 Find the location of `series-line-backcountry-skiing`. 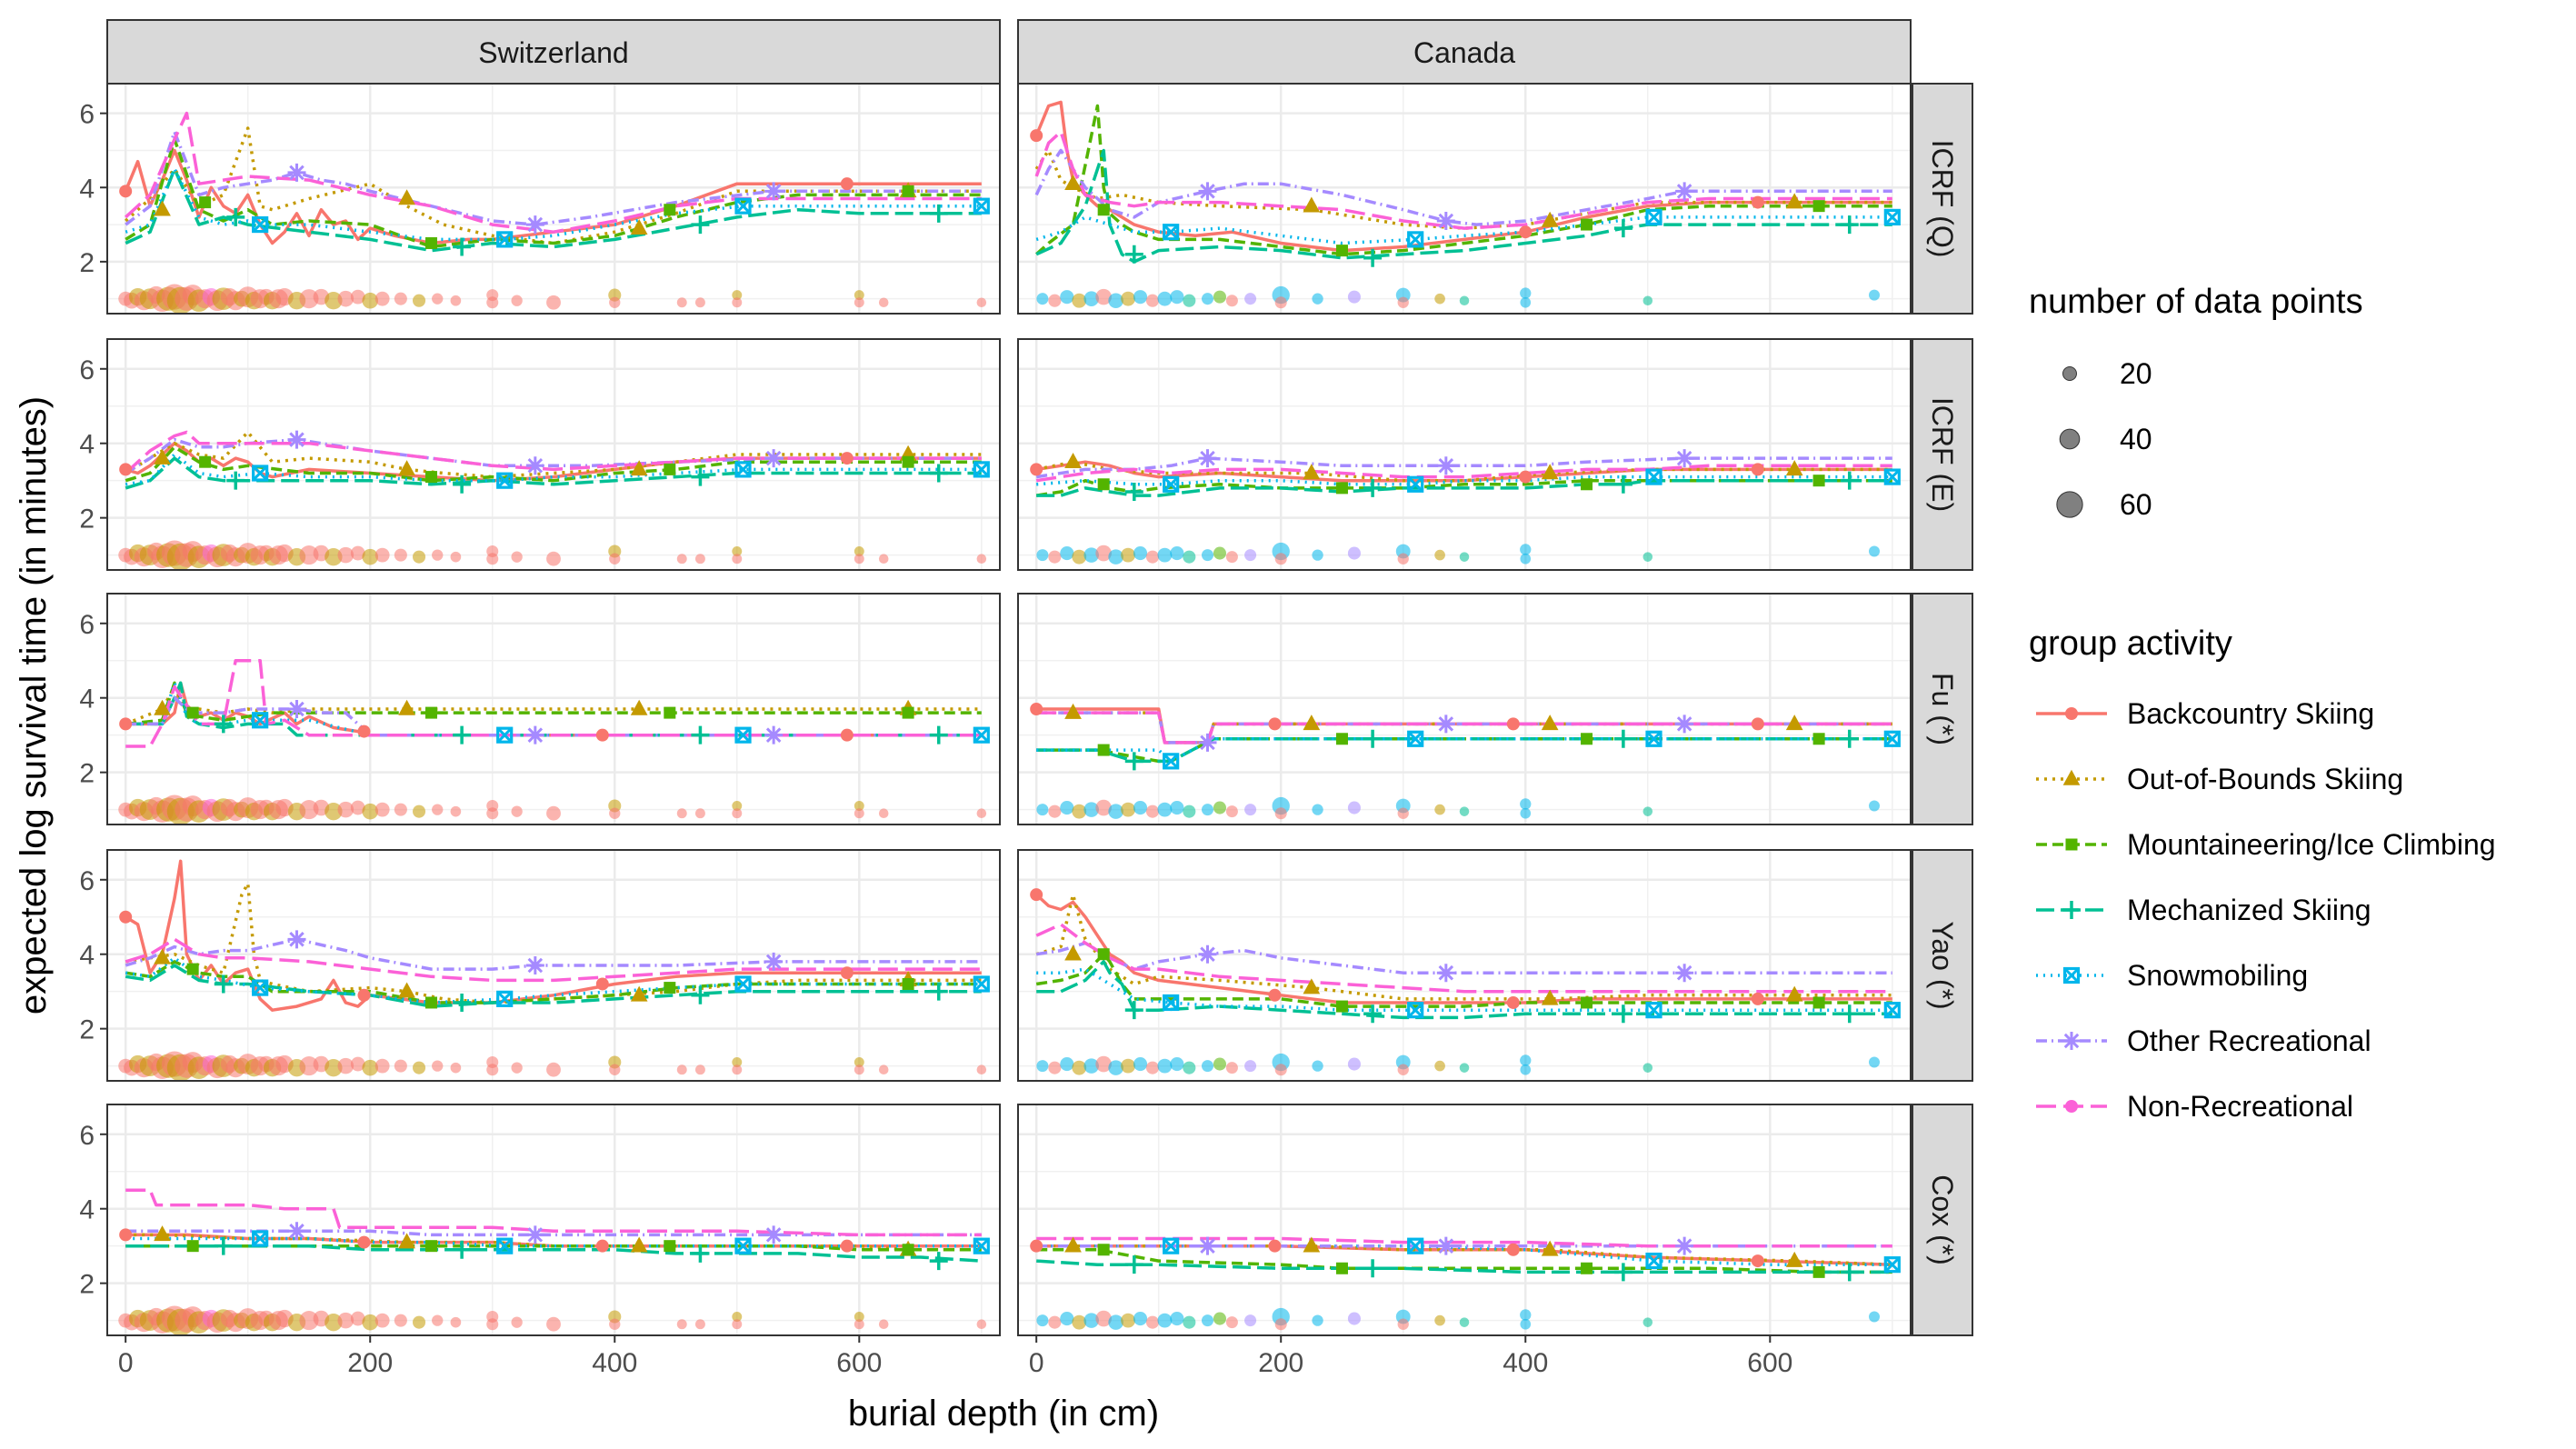

series-line-backcountry-skiing is located at coordinates (553, 935).